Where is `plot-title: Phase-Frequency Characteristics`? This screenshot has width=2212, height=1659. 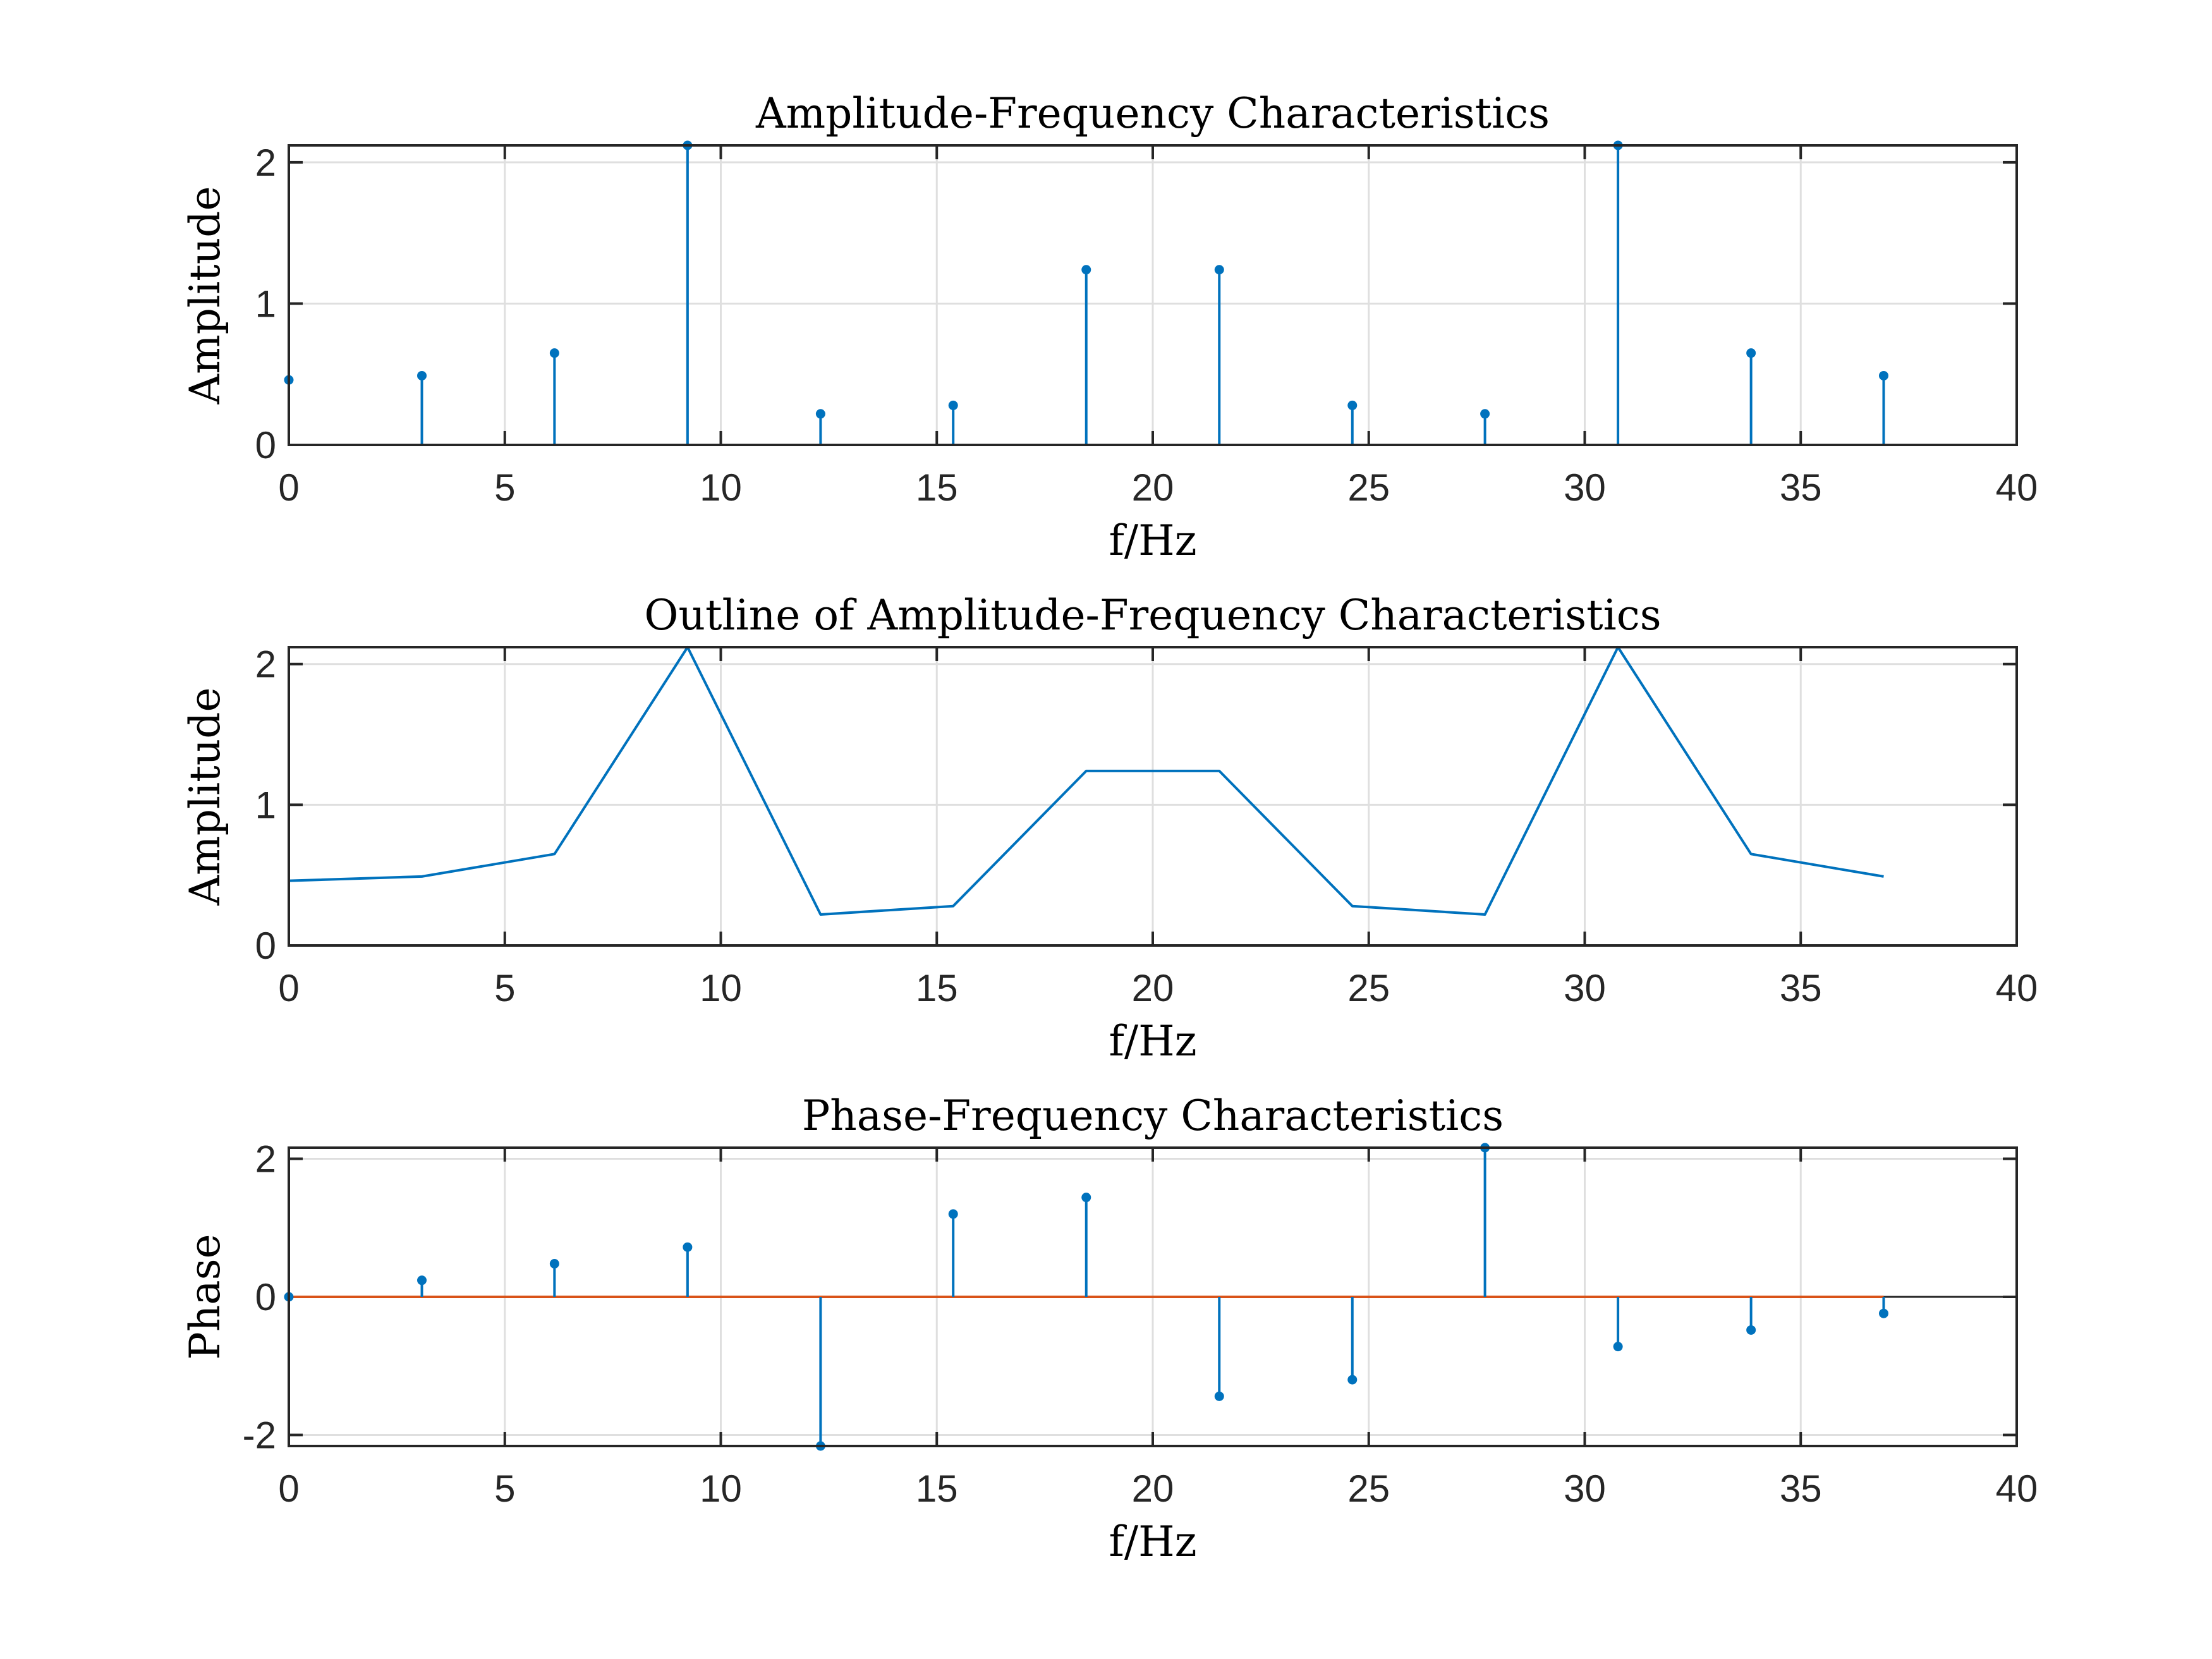 plot-title: Phase-Frequency Characteristics is located at coordinates (1153, 1115).